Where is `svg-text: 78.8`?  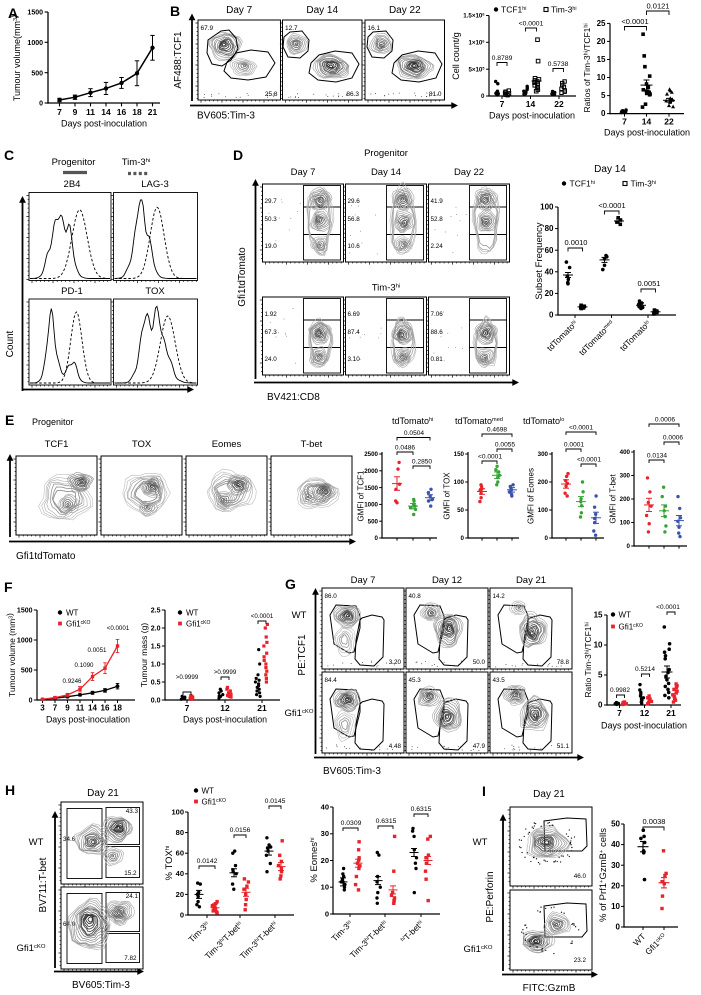 svg-text: 78.8 is located at coordinates (563, 662).